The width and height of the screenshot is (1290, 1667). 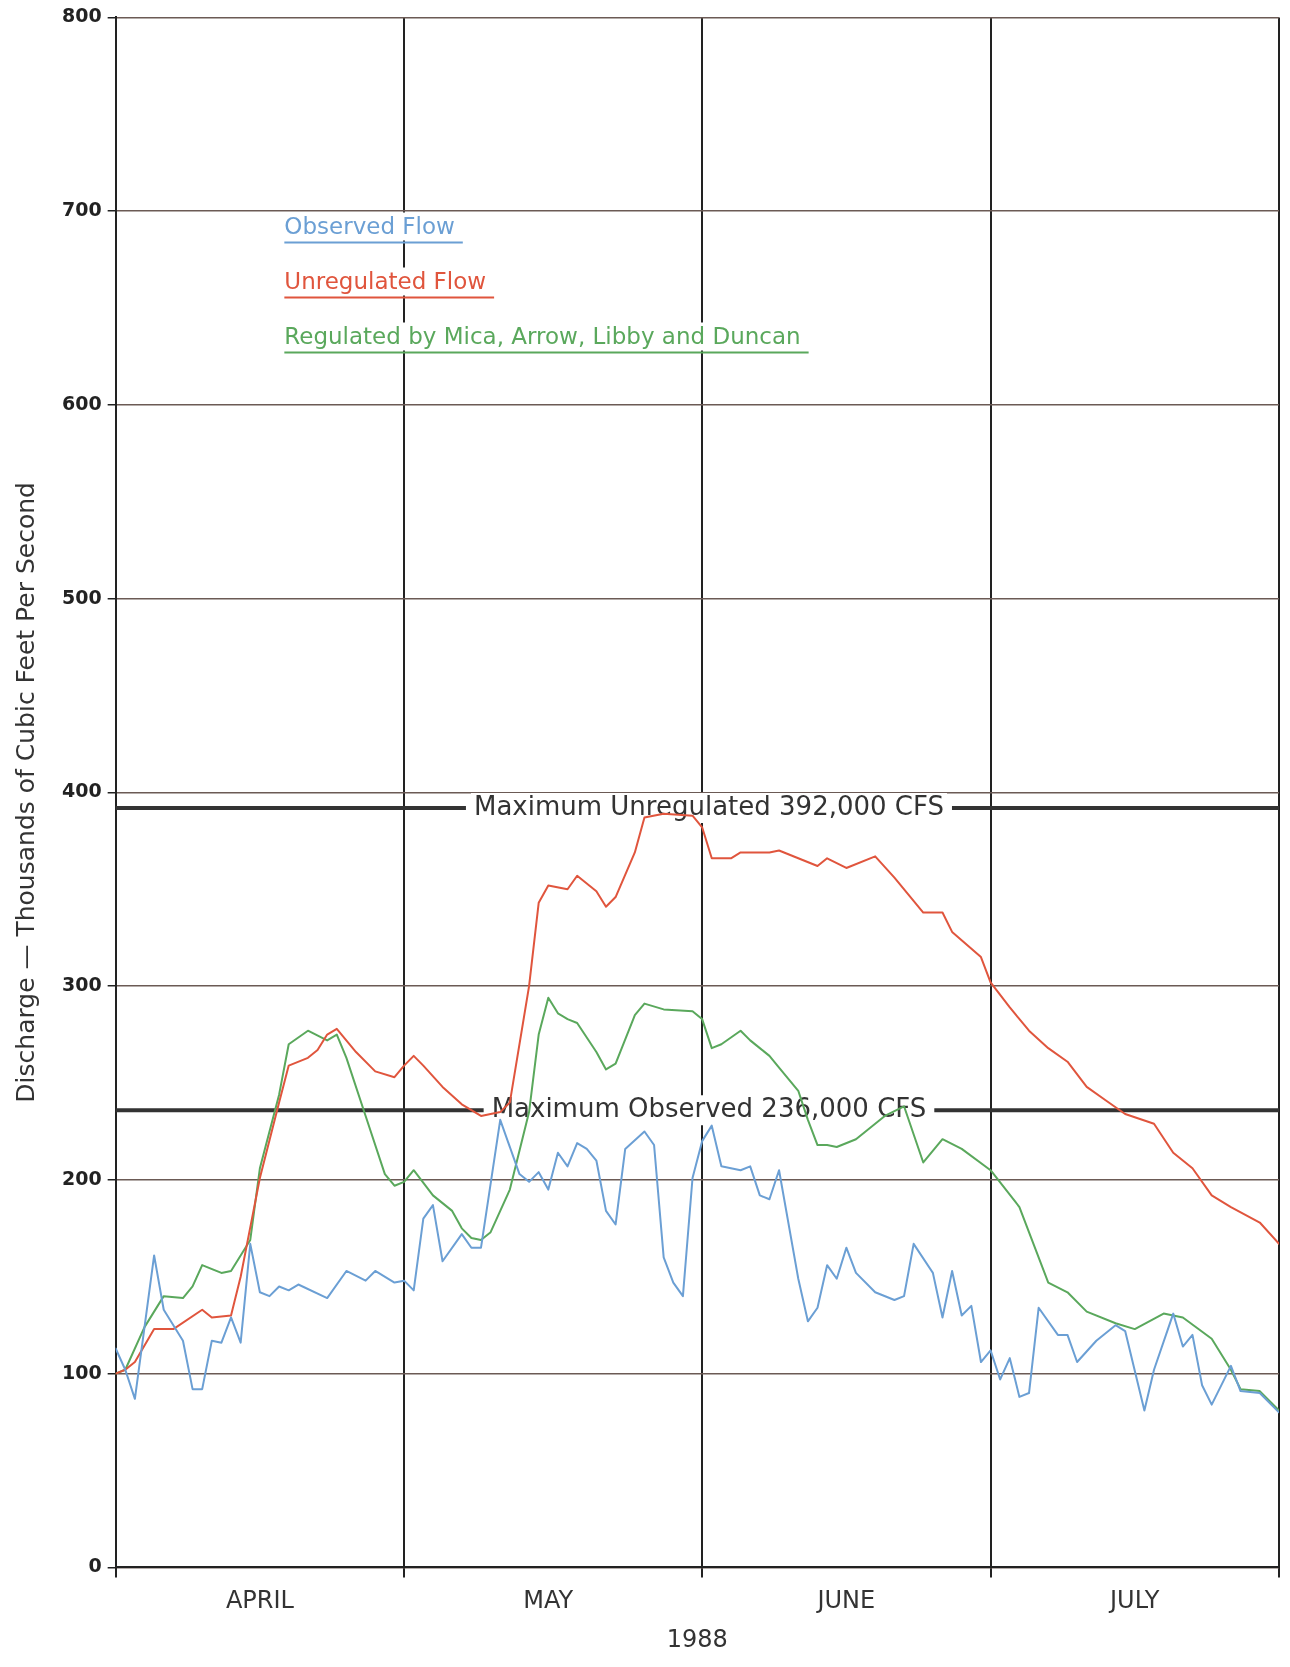 I want to click on text: Observed Flow, so click(x=369, y=226).